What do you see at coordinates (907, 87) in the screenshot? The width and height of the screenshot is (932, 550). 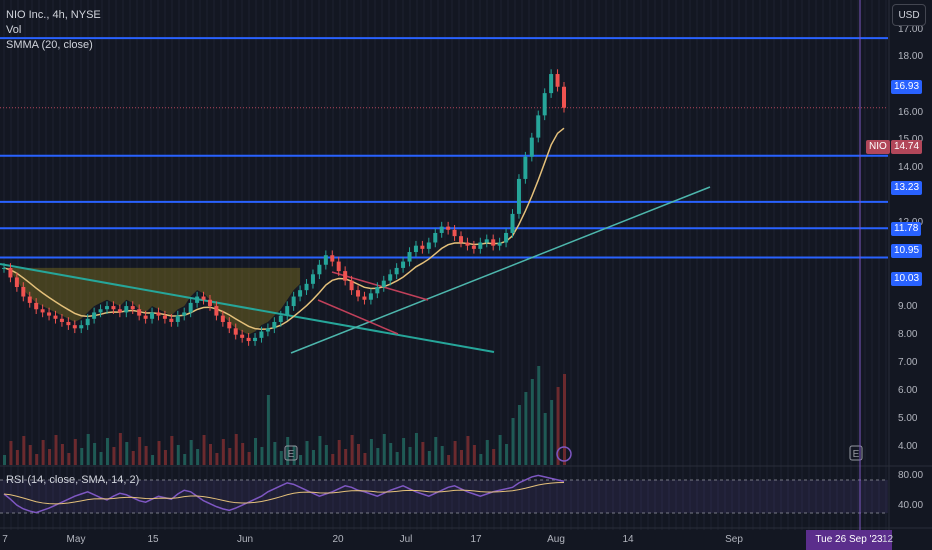 I see `level-tag: 16.93` at bounding box center [907, 87].